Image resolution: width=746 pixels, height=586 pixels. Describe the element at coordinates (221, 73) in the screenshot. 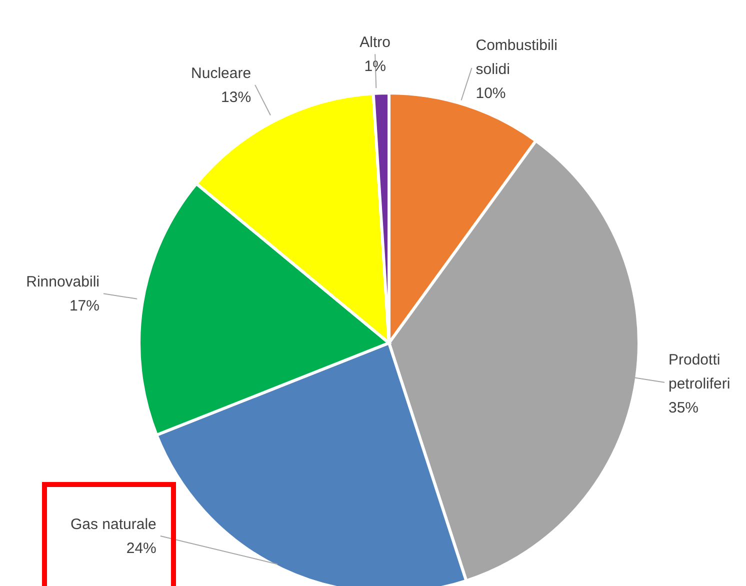

I see `slice-label: Nucleare` at that location.